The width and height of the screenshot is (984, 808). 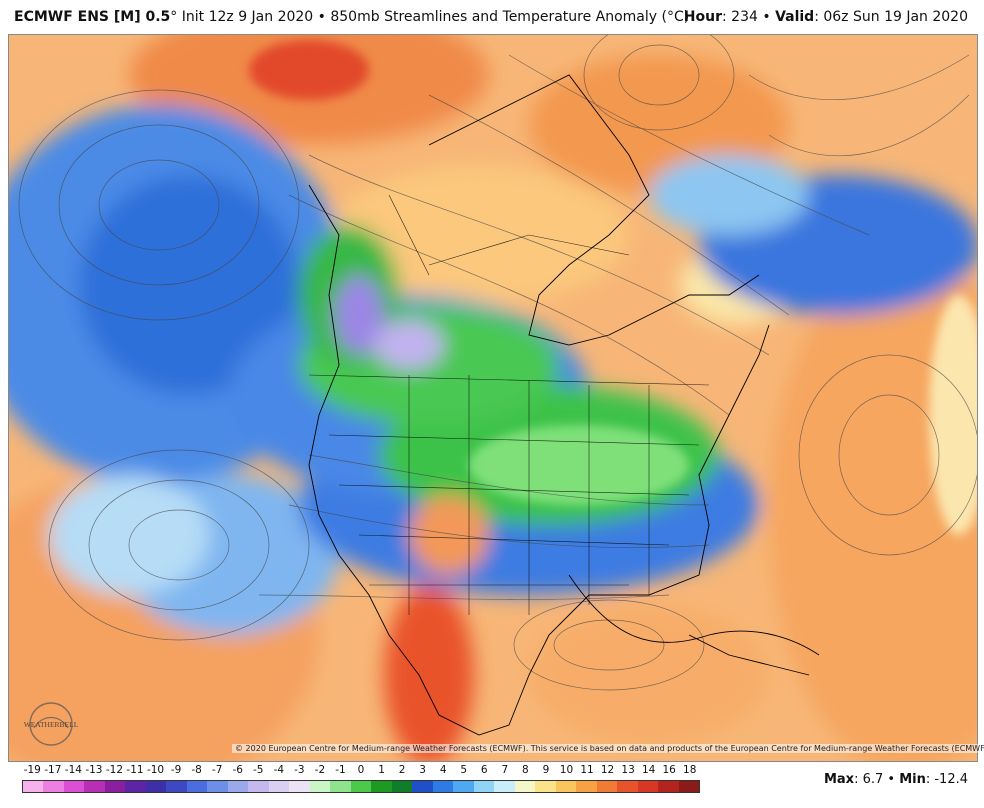 I want to click on title-unit-symbol: °, so click(x=670, y=17).